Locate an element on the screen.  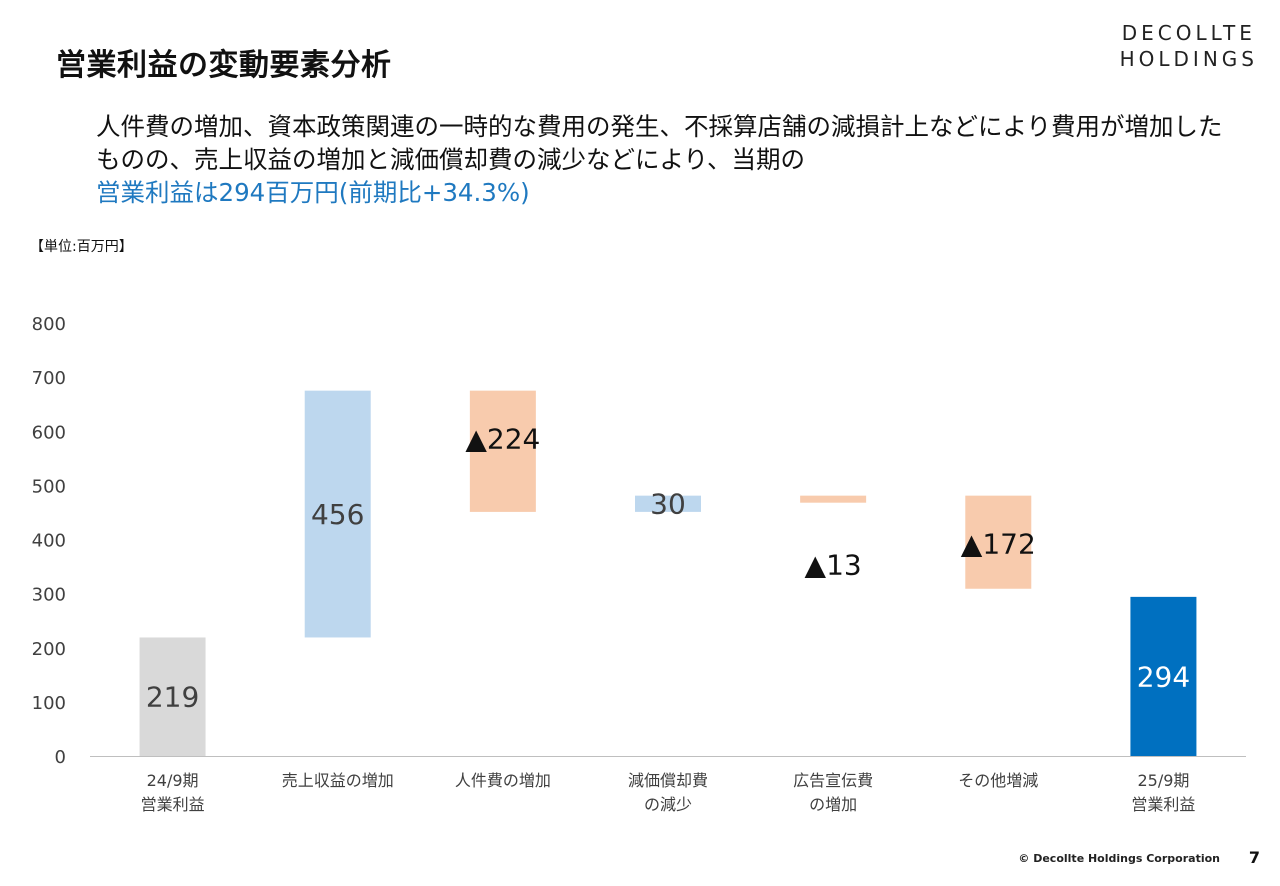
y-tick-label: 800 is located at coordinates (49, 324).